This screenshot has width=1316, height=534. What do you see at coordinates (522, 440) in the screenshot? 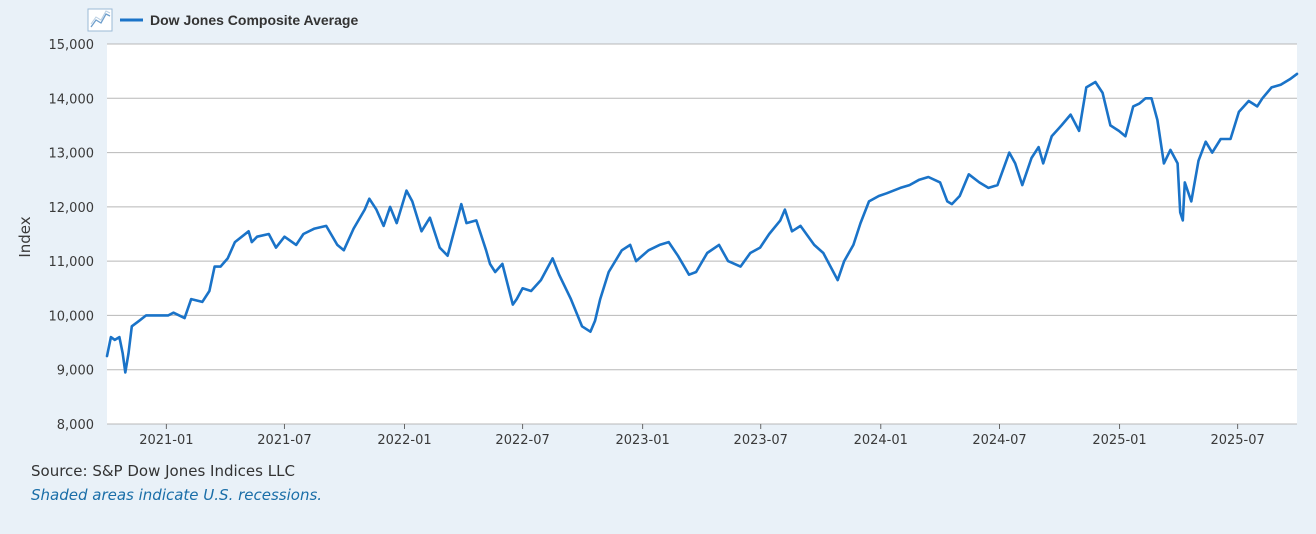
I see `x-tick-label: 2022-07` at bounding box center [522, 440].